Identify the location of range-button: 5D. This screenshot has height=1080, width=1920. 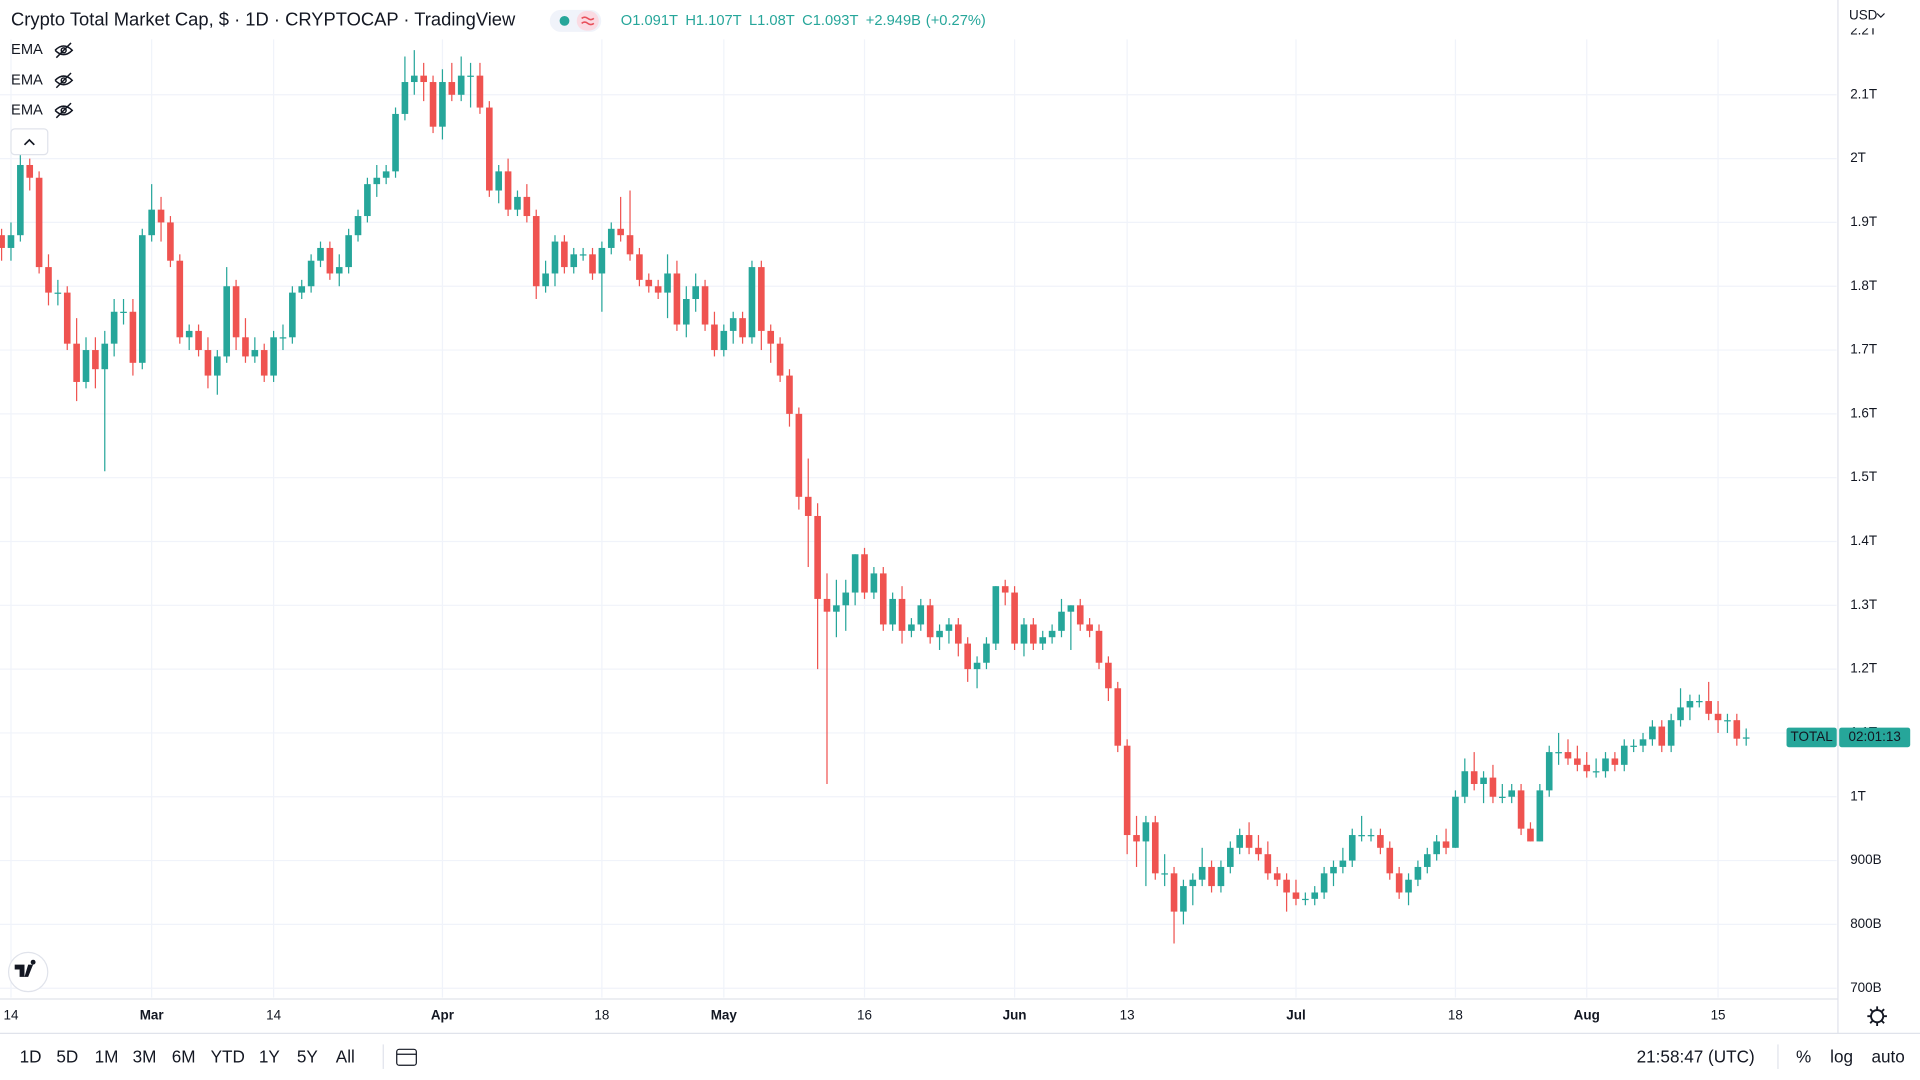
(67, 1056).